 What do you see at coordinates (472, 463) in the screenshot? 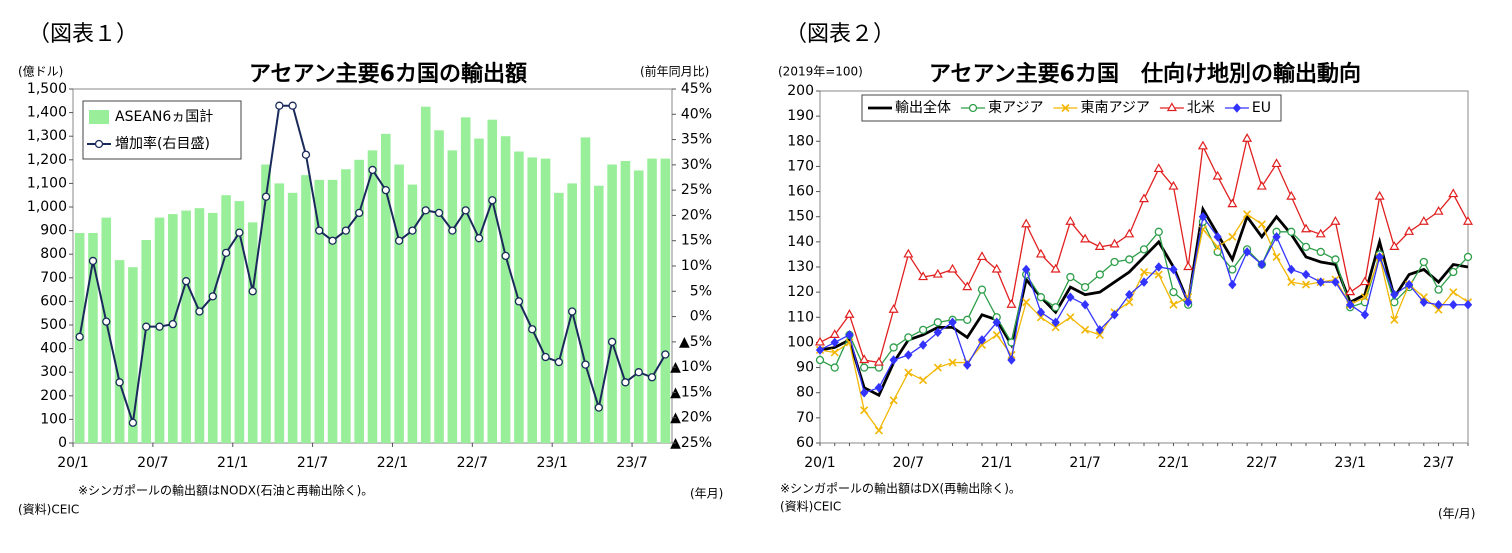
I see `x-tick-label: 22/7` at bounding box center [472, 463].